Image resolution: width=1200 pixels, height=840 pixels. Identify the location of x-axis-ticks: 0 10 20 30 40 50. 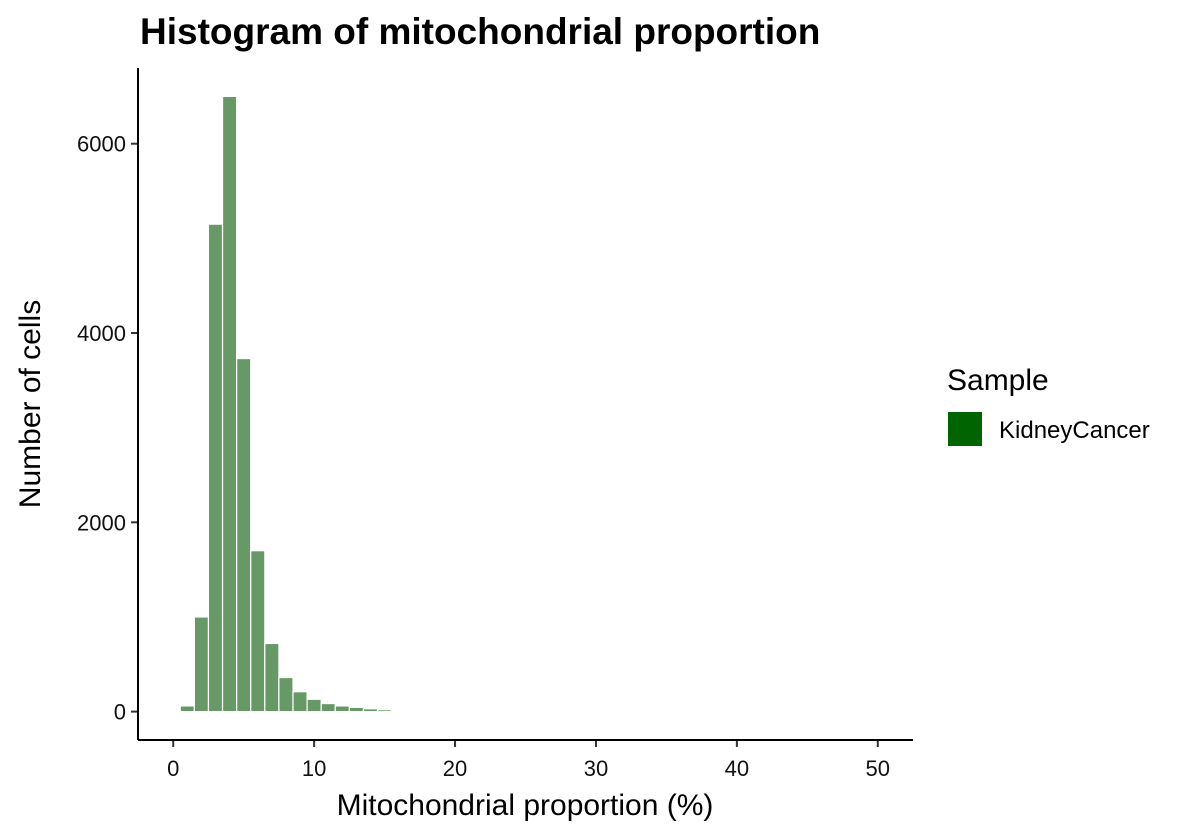
(528, 760).